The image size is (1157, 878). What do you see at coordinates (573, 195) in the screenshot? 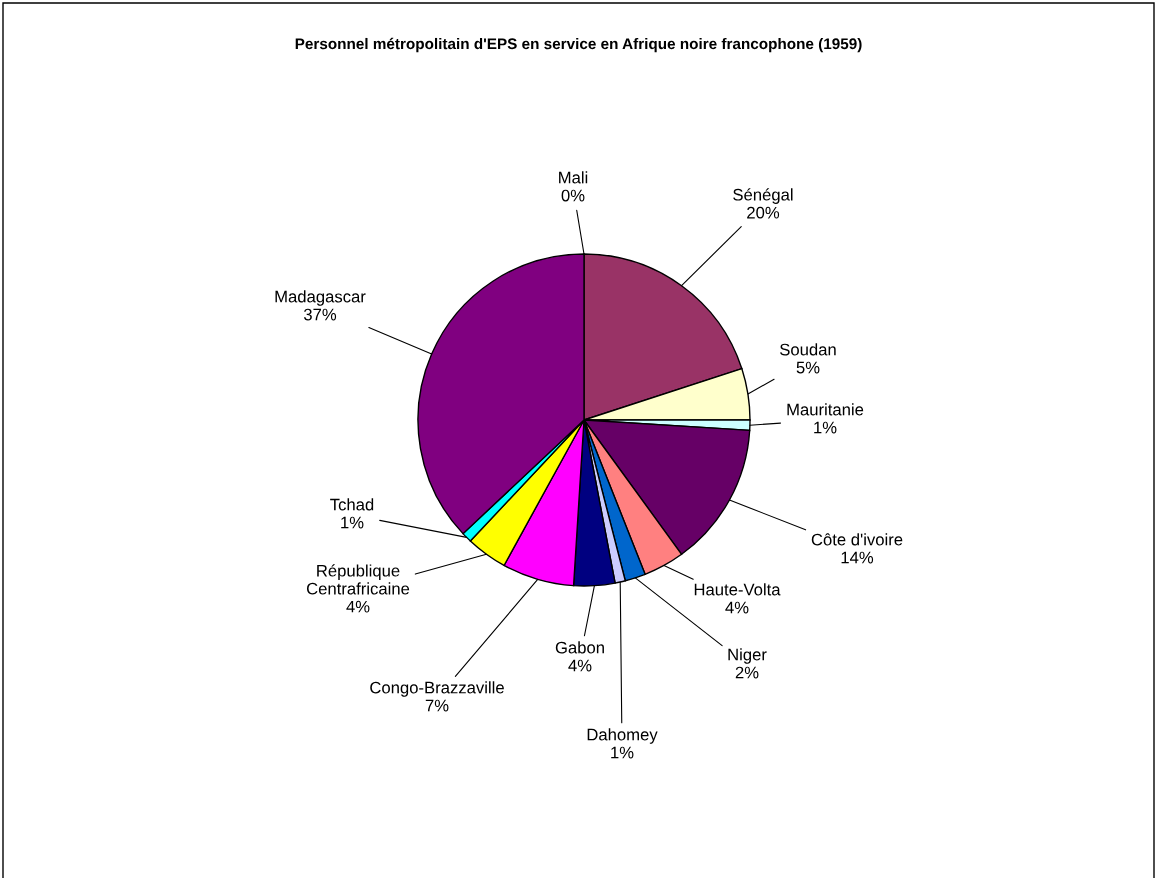
I see `text: 0%` at bounding box center [573, 195].